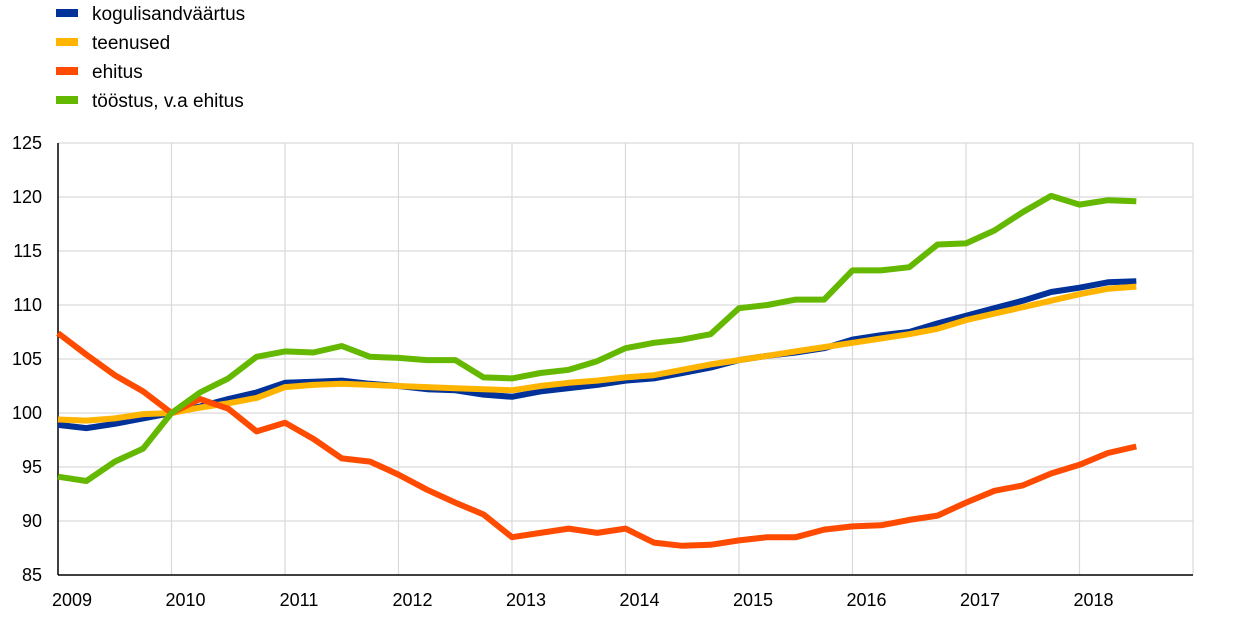 This screenshot has width=1240, height=620. I want to click on y-tick-label: 100, so click(27, 413).